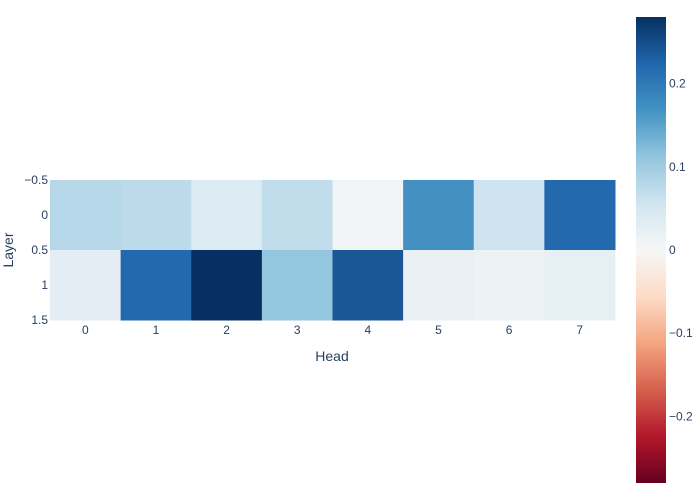 This screenshot has width=700, height=500. What do you see at coordinates (297, 330) in the screenshot?
I see `x-tick-label: 3` at bounding box center [297, 330].